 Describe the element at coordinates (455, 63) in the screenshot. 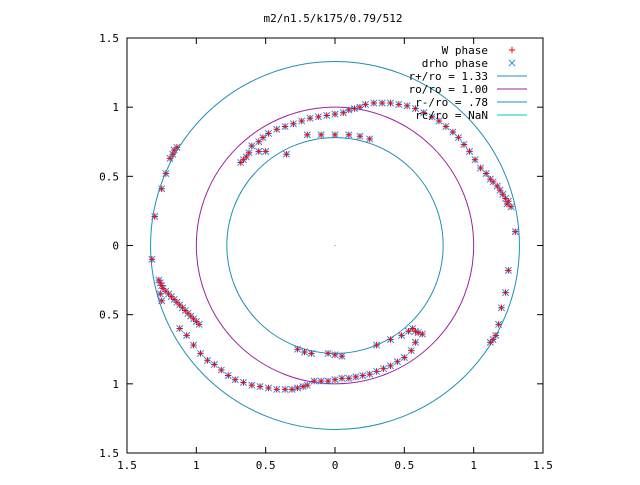

I see `legend-label-series-1: drho phase` at that location.